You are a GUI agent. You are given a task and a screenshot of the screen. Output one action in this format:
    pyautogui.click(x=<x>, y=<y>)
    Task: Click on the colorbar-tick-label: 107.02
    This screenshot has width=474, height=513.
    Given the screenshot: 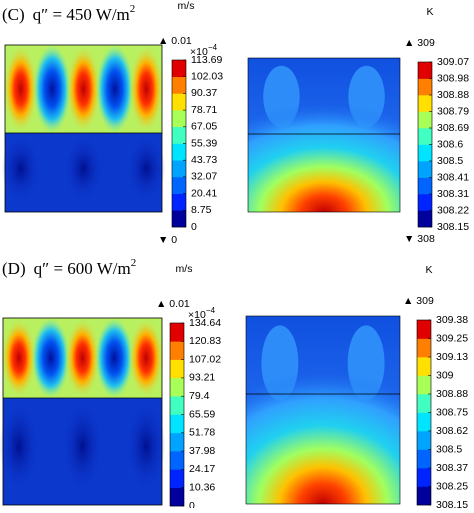 What is the action you would take?
    pyautogui.click(x=205, y=359)
    